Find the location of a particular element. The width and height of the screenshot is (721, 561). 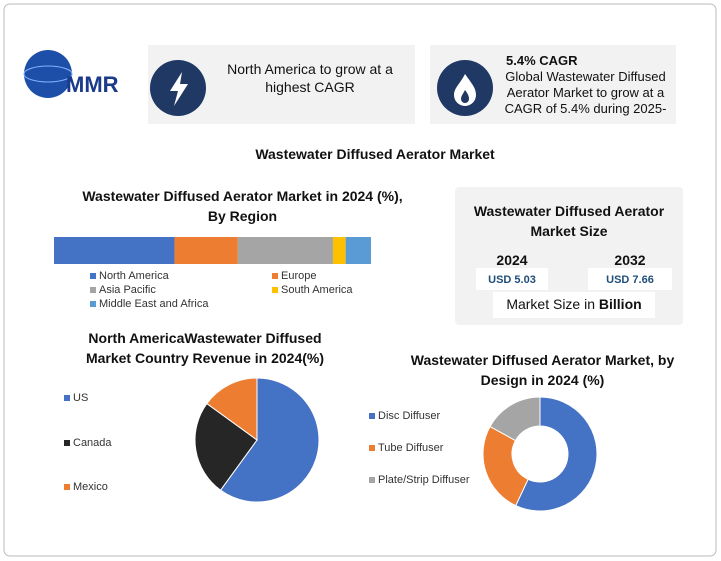

legend-label: North America is located at coordinates (134, 276).